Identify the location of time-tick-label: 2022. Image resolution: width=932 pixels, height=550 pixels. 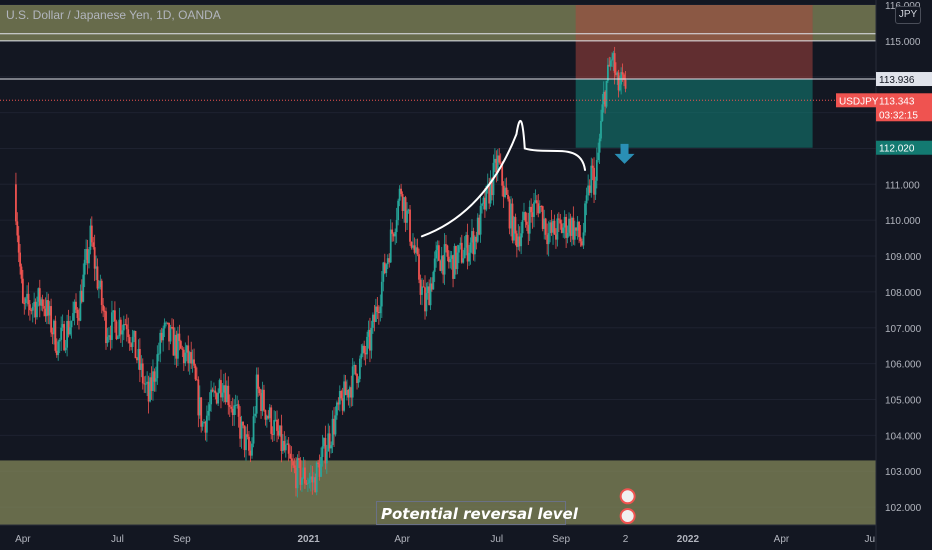
(688, 539).